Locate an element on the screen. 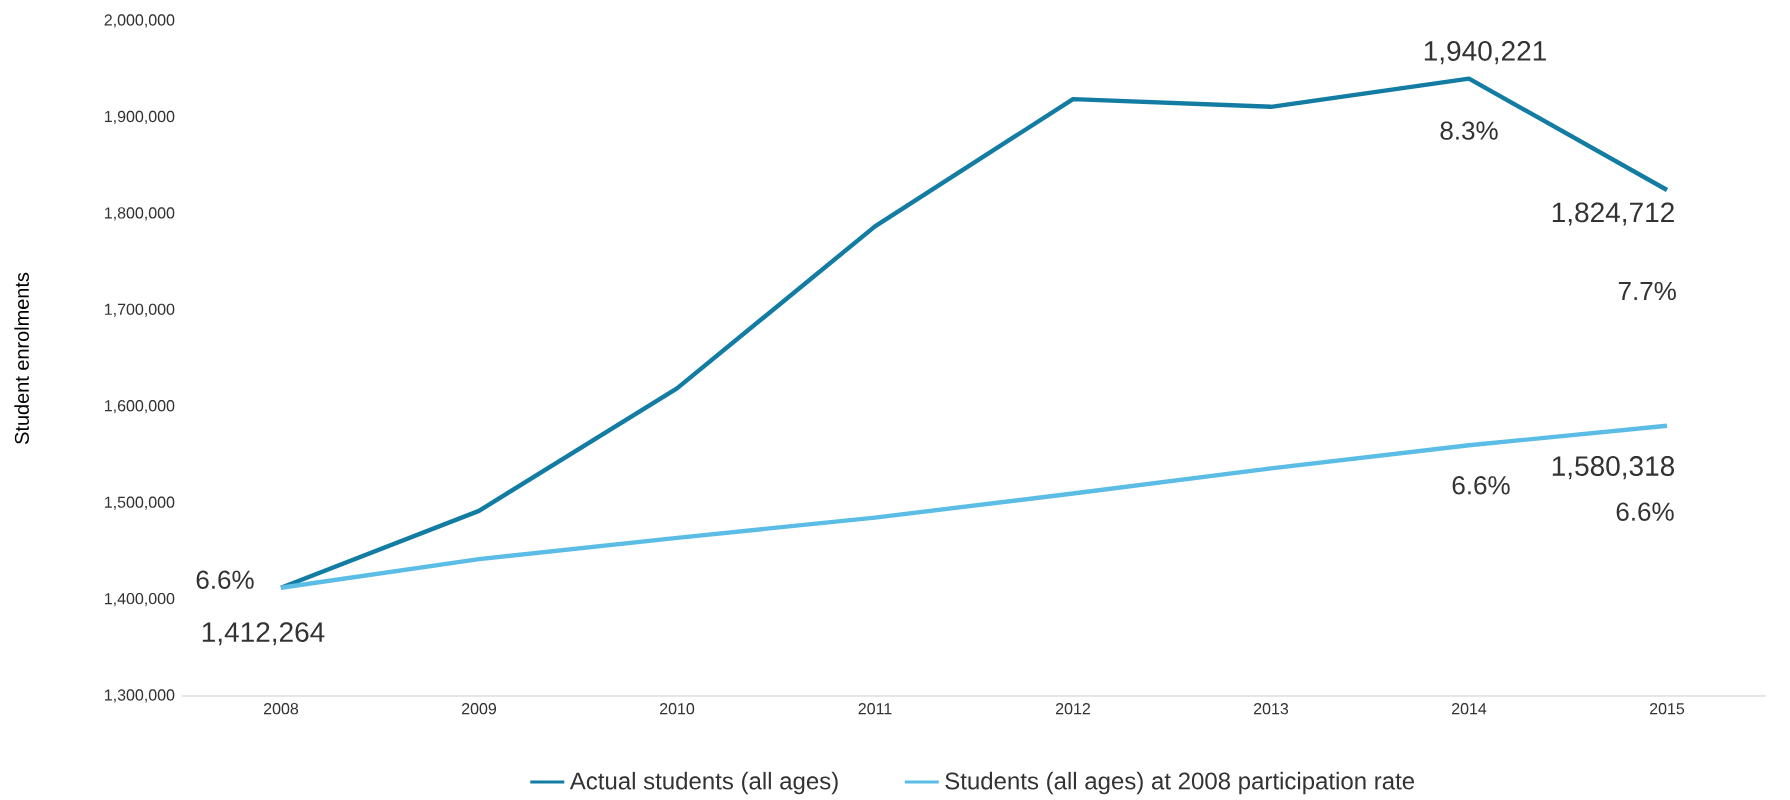  x-tick-label: 2009 is located at coordinates (479, 708).